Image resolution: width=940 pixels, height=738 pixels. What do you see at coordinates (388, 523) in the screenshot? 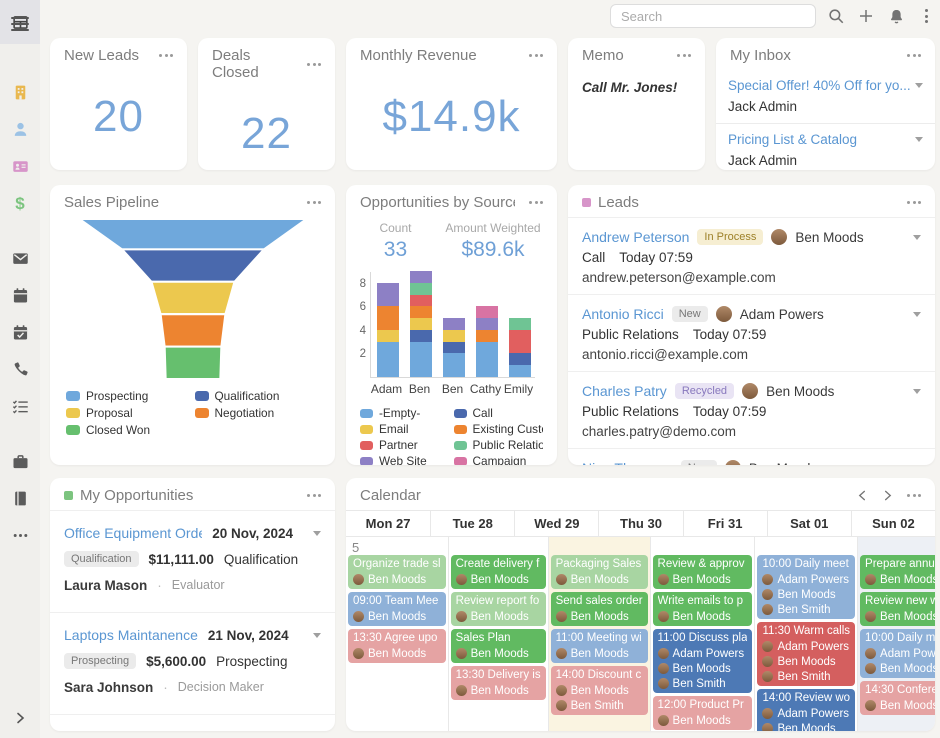
I see `calendar-day-header: Mon 27` at bounding box center [388, 523].